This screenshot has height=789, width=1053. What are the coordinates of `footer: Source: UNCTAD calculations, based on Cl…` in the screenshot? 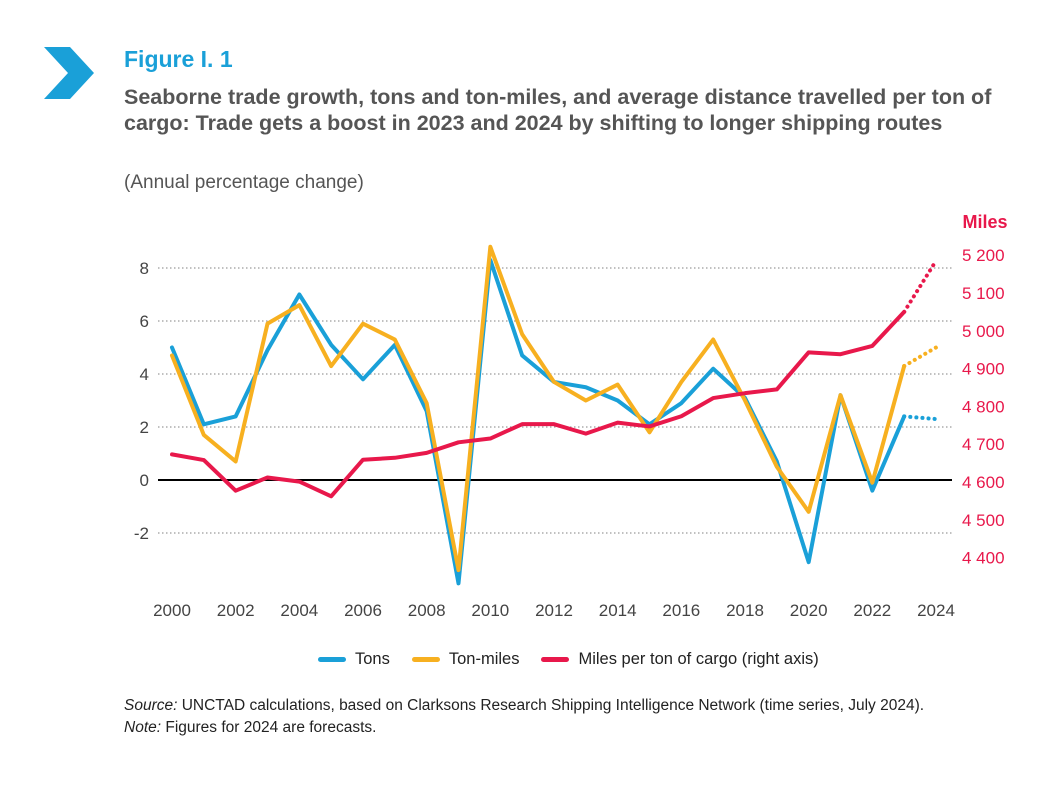 It's located at (539, 717).